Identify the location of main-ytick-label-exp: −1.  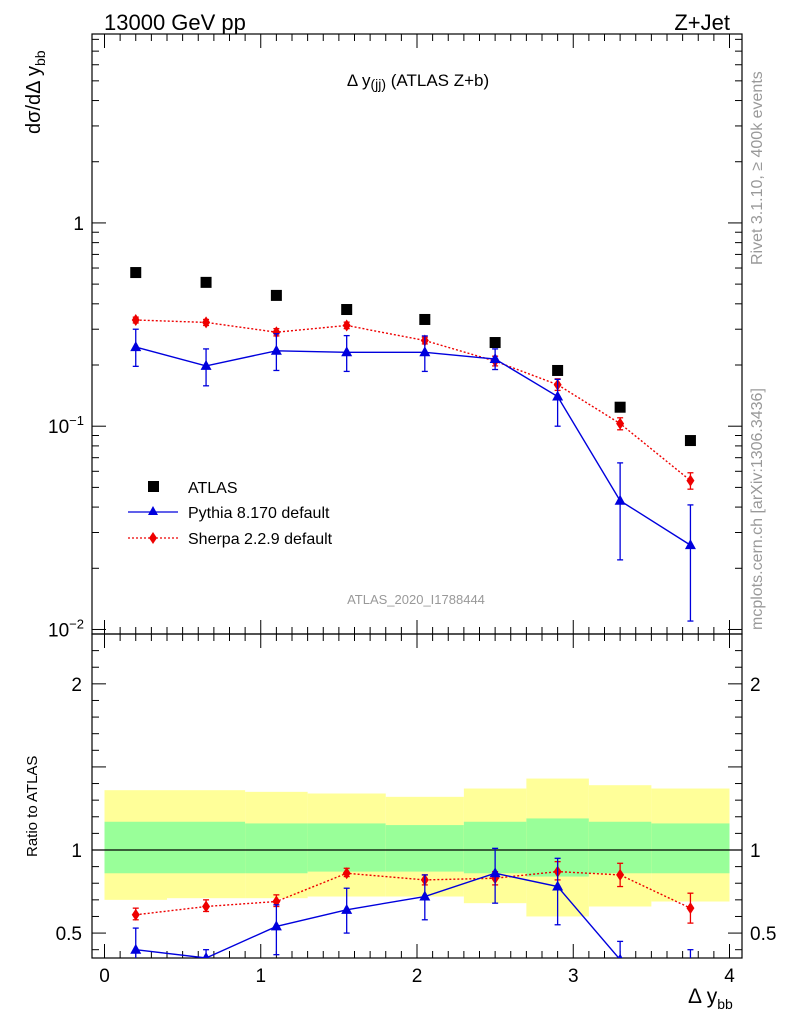
(76, 420).